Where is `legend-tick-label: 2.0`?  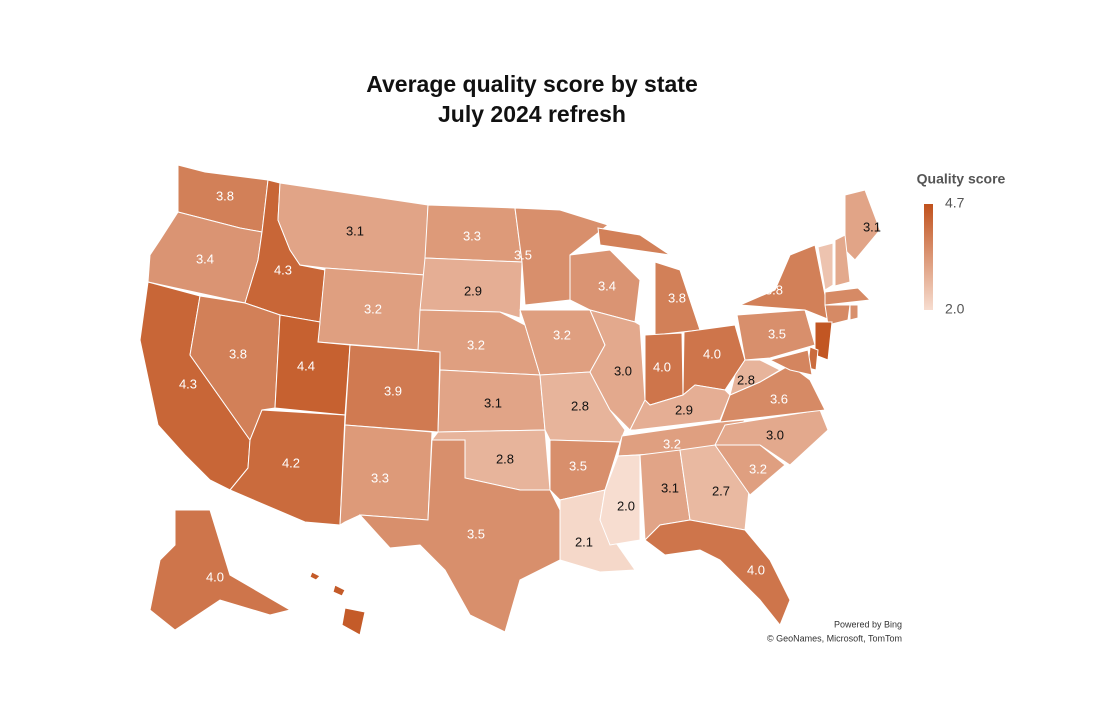 legend-tick-label: 2.0 is located at coordinates (955, 309).